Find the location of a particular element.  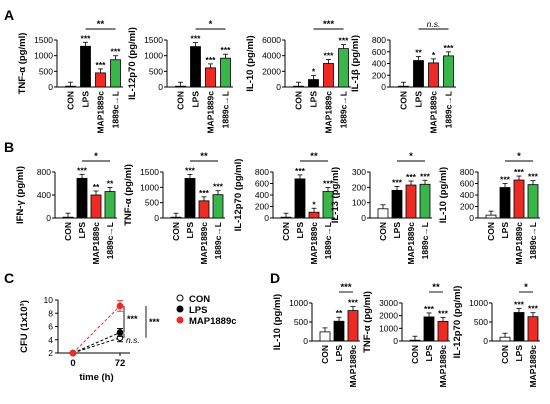

b5-y-axis-title: IL-10 (pg/ml) is located at coordinates (443, 195).